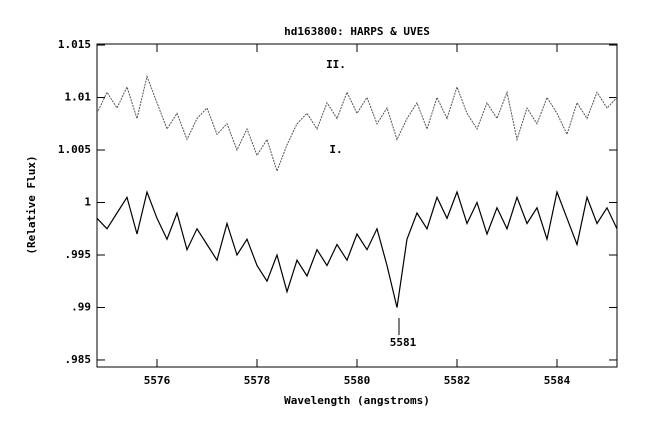  Describe the element at coordinates (78, 97) in the screenshot. I see `y-tick-label: 1.01` at that location.